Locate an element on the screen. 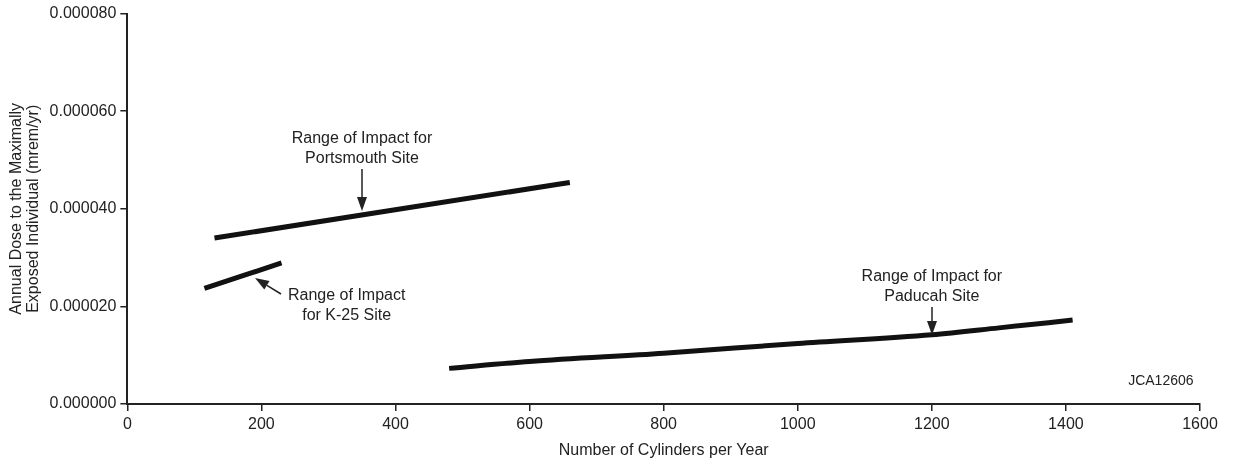 The image size is (1250, 467). x-tick-label: 200 is located at coordinates (261, 424).